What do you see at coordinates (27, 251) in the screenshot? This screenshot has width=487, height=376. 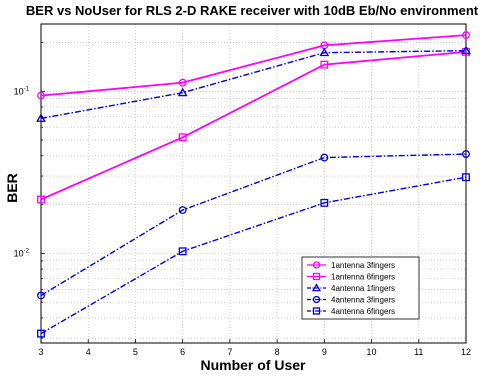 I see `y-tick-exponent: -2` at bounding box center [27, 251].